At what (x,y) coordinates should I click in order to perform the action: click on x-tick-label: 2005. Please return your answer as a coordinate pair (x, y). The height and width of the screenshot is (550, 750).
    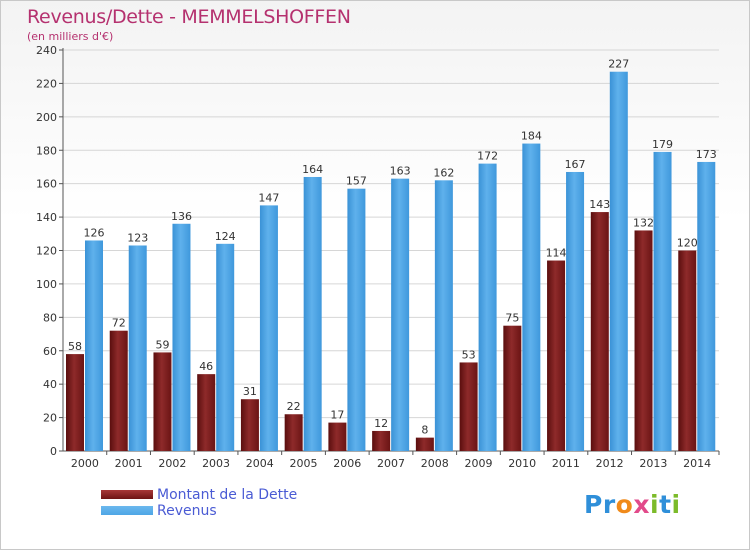
    Looking at the image, I should click on (304, 463).